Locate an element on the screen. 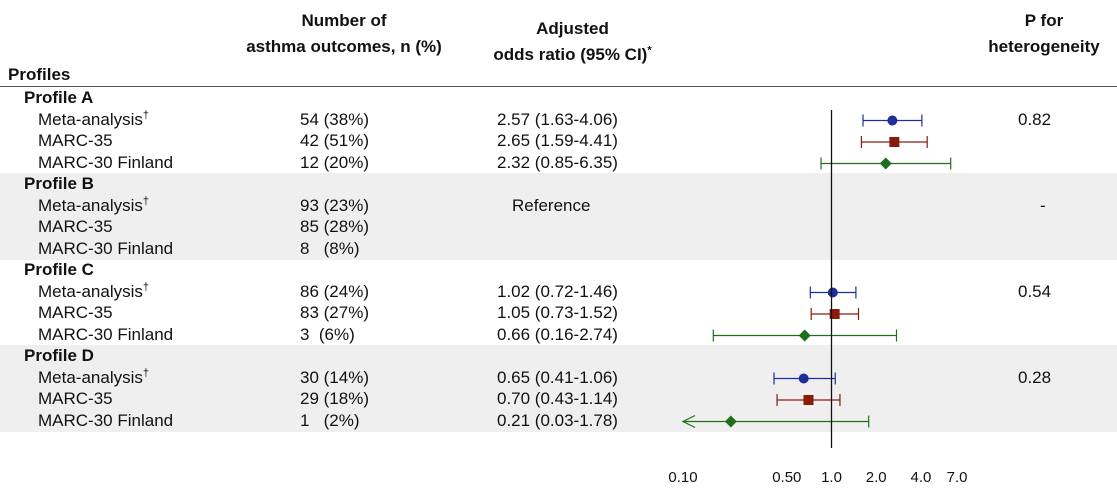  x-tick-label: 2.0 is located at coordinates (876, 477).